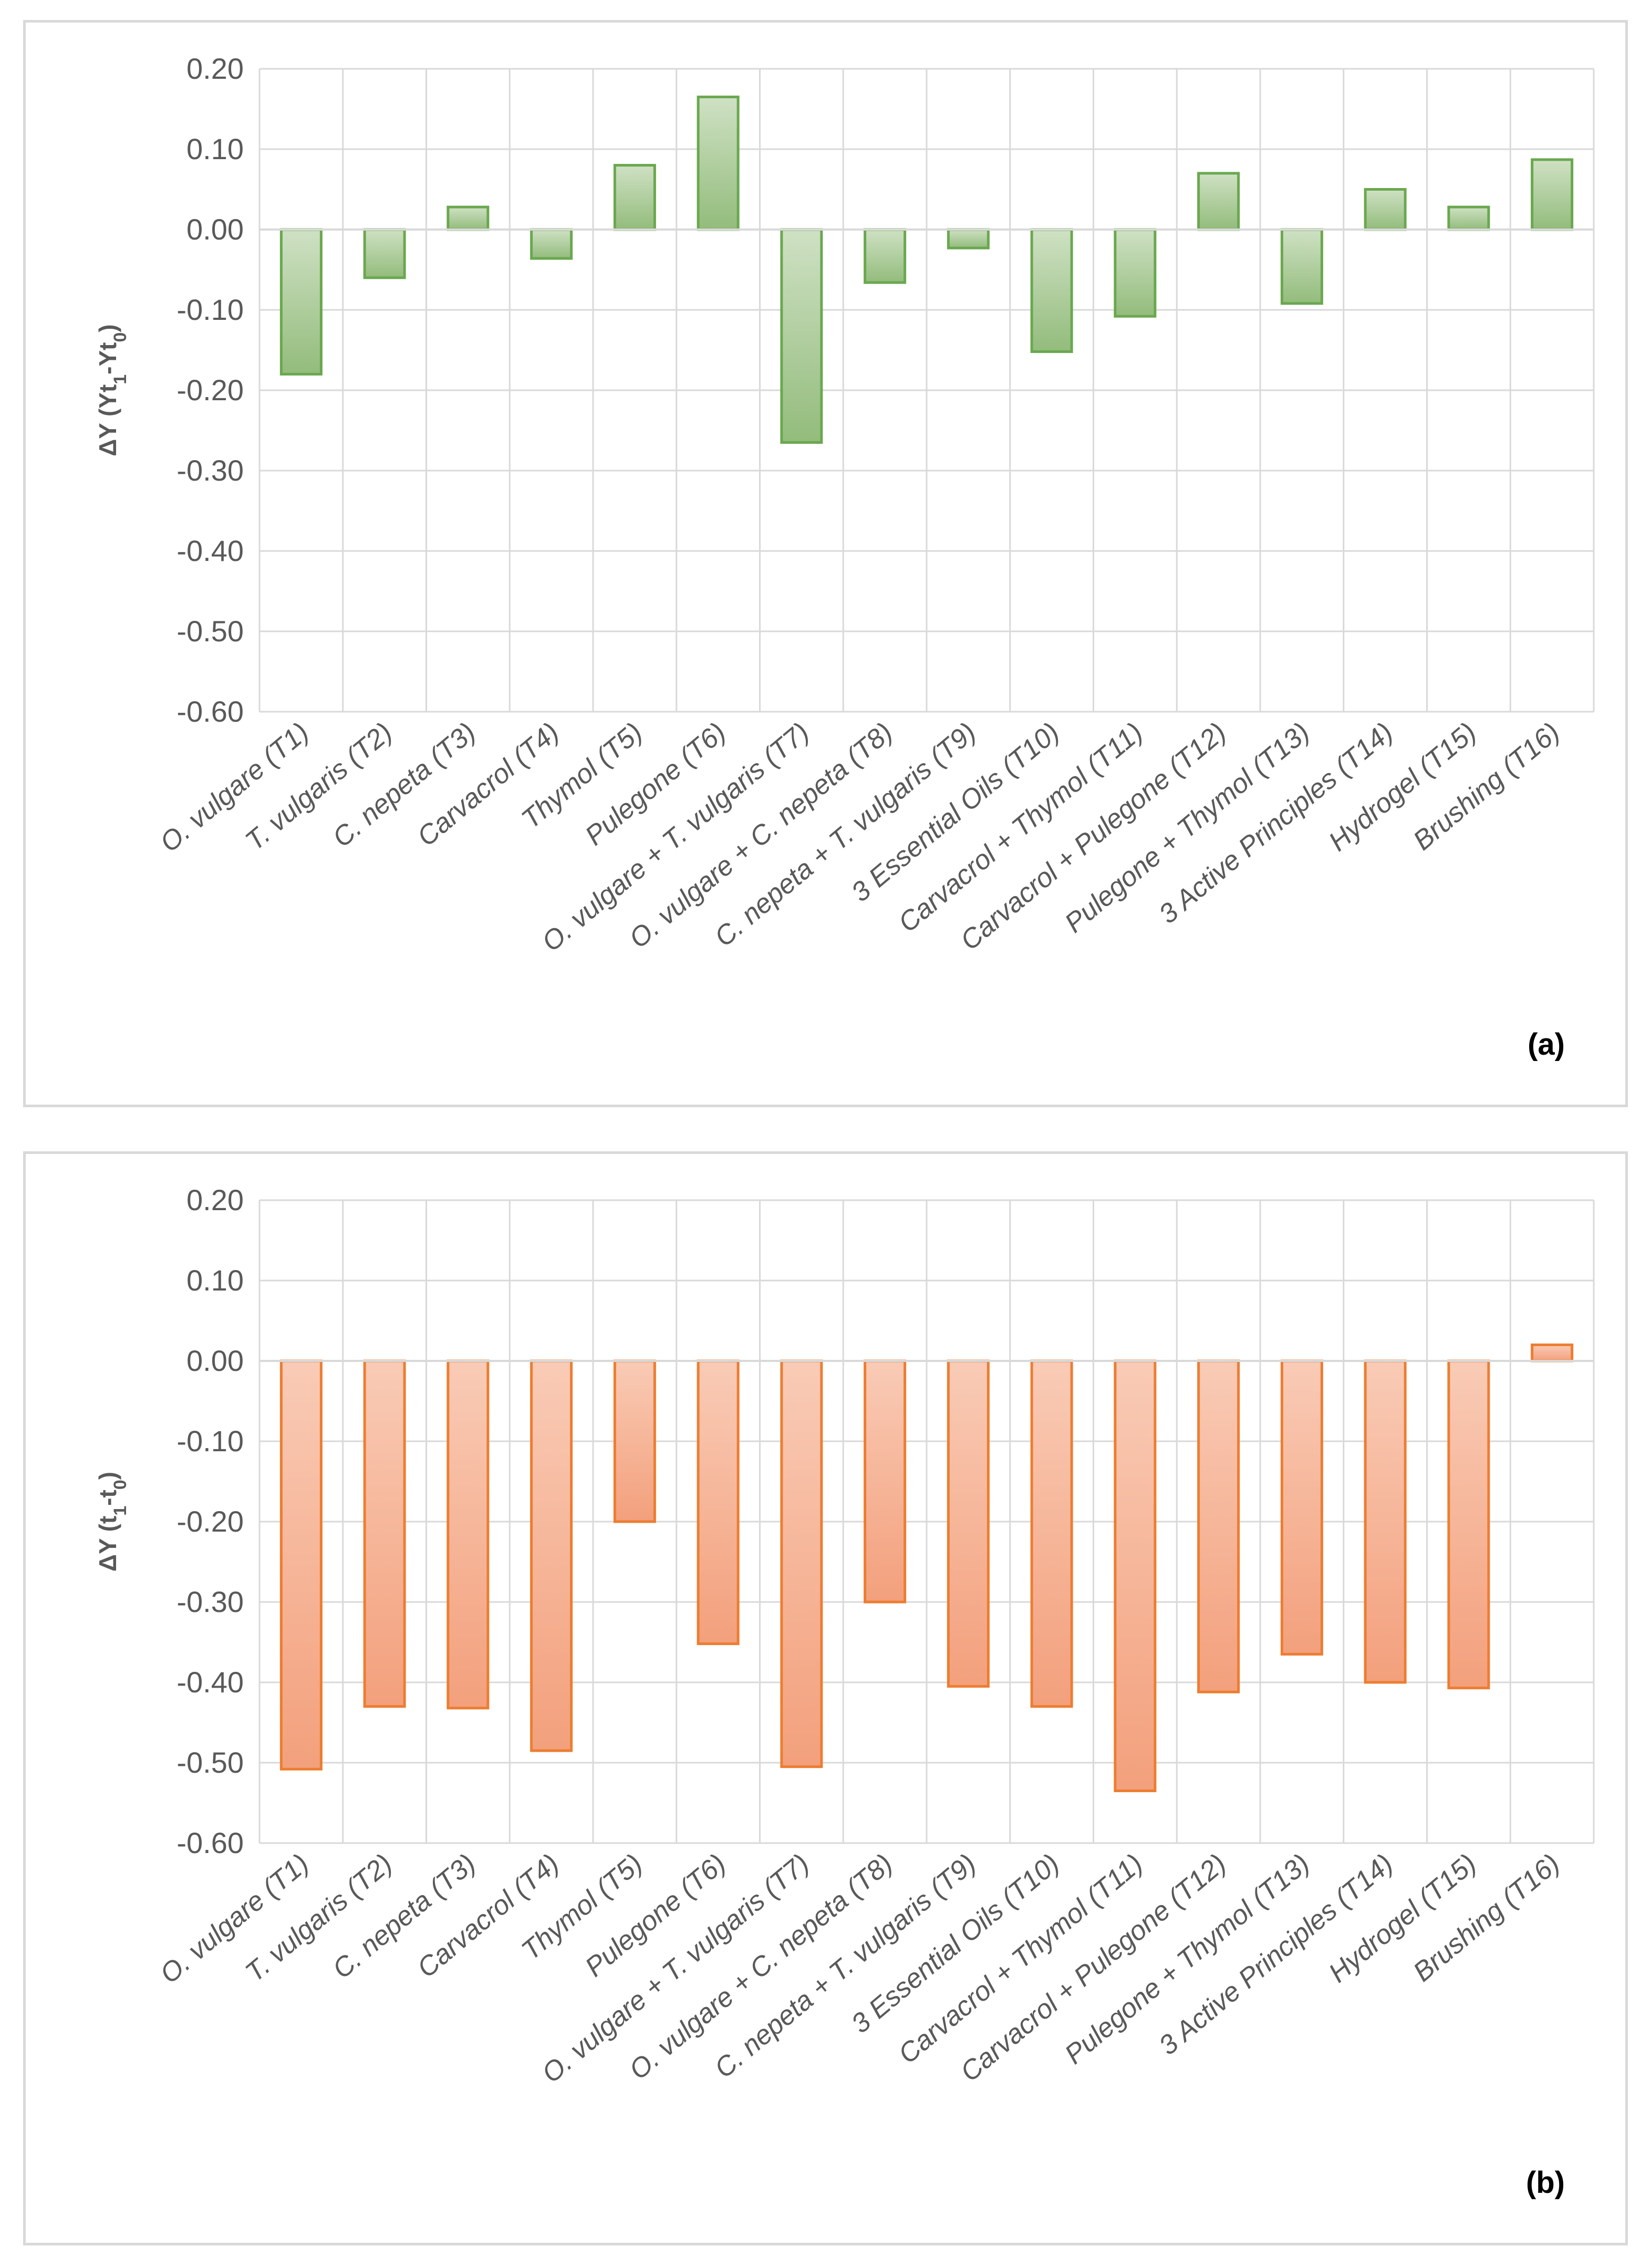  I want to click on y-axis-label-part: -Yt, so click(107, 358).